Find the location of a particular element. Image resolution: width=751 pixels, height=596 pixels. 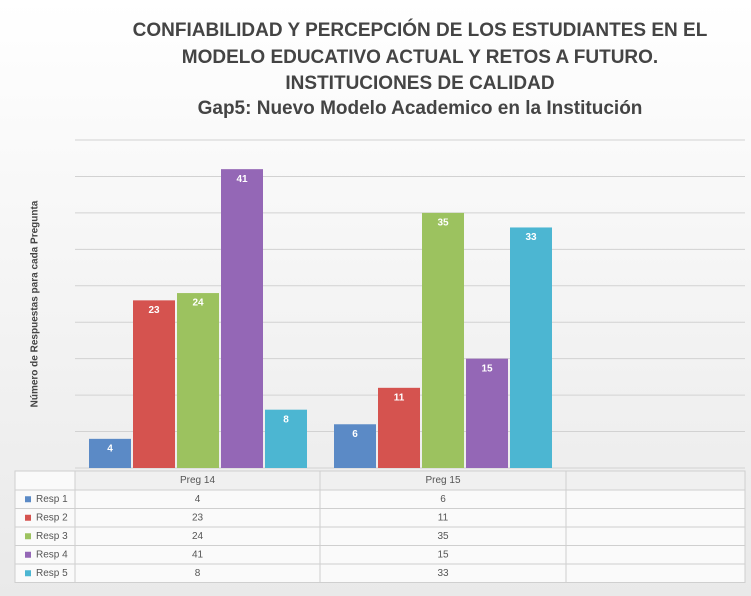

data-label: 15 is located at coordinates (487, 368).